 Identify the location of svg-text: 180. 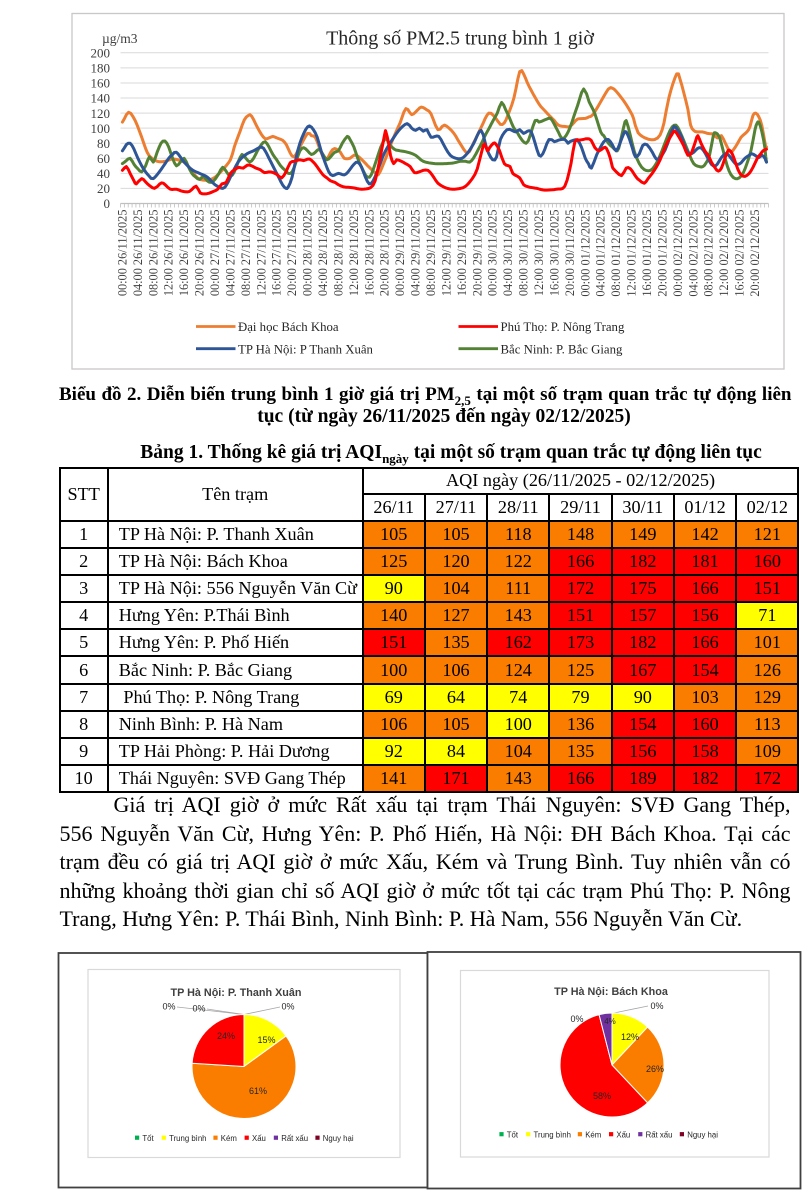
(101, 68).